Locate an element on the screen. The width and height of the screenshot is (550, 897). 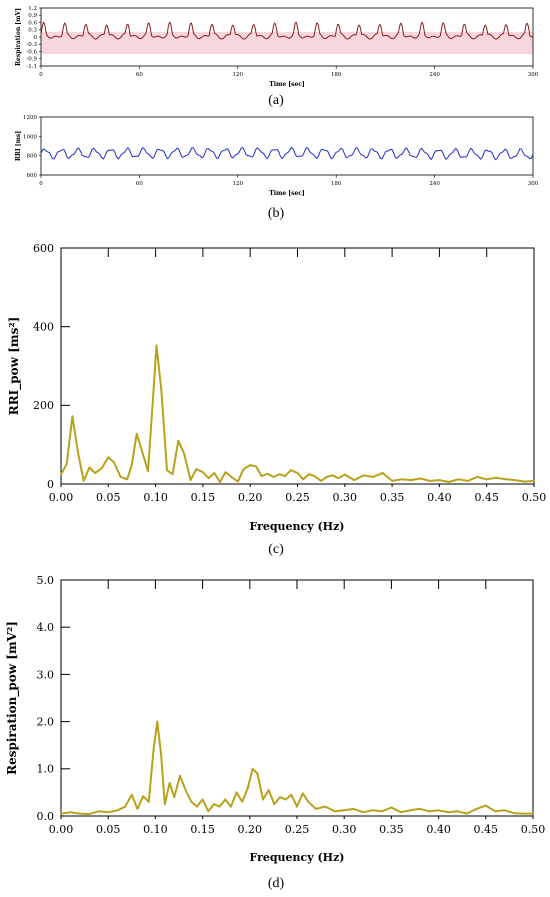
panel-c-xtick-label: 0.00 is located at coordinates (61, 497).